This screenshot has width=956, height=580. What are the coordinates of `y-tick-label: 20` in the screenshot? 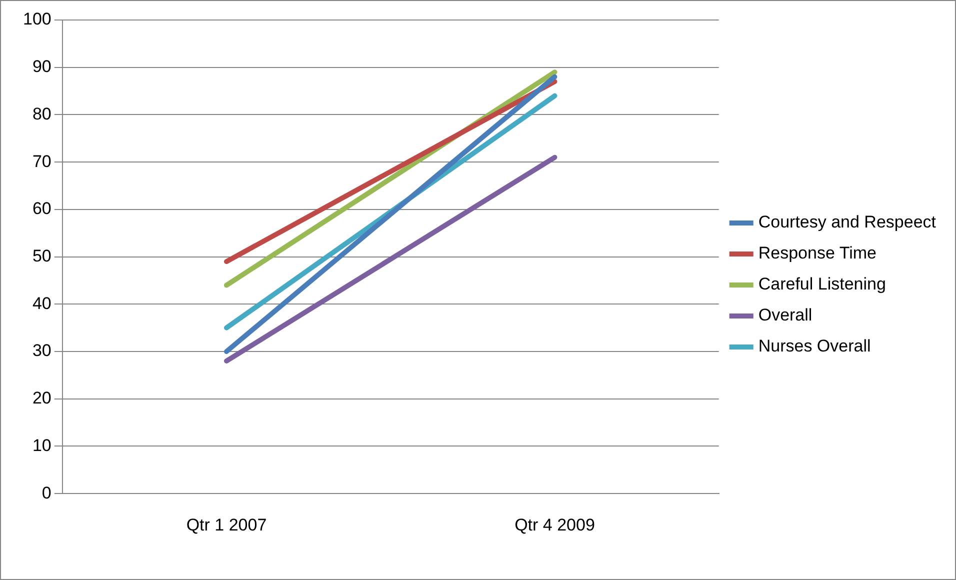 It's located at (42, 398).